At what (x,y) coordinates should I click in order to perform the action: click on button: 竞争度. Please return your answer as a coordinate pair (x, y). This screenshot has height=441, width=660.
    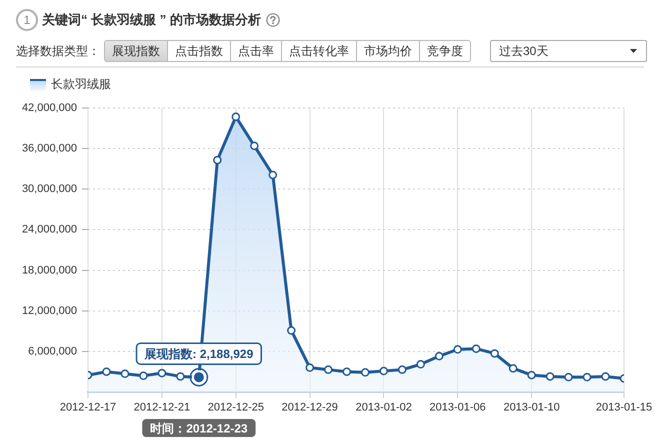
    Looking at the image, I should click on (445, 51).